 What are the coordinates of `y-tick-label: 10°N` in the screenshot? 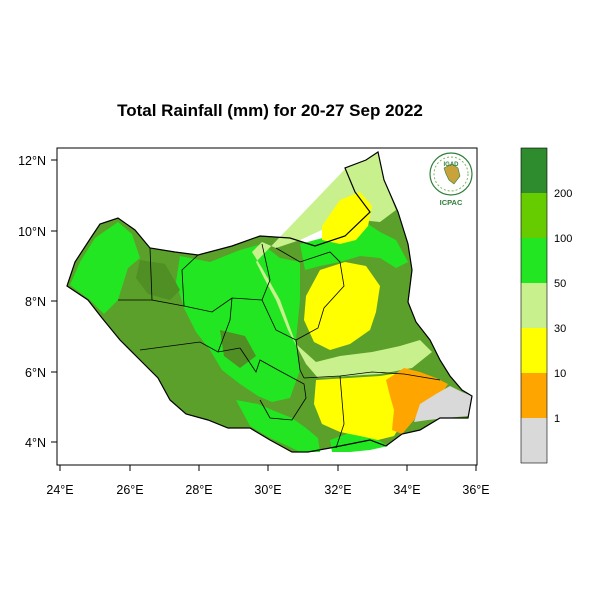 It's located at (32, 232).